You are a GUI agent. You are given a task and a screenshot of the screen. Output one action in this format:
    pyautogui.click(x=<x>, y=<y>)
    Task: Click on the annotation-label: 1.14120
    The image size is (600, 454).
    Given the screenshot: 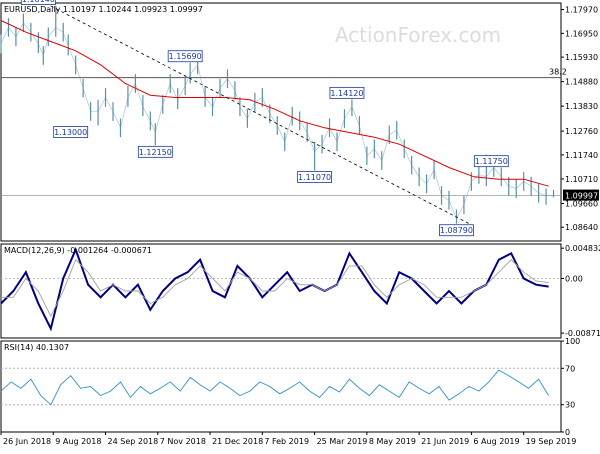 What is the action you would take?
    pyautogui.click(x=346, y=93)
    